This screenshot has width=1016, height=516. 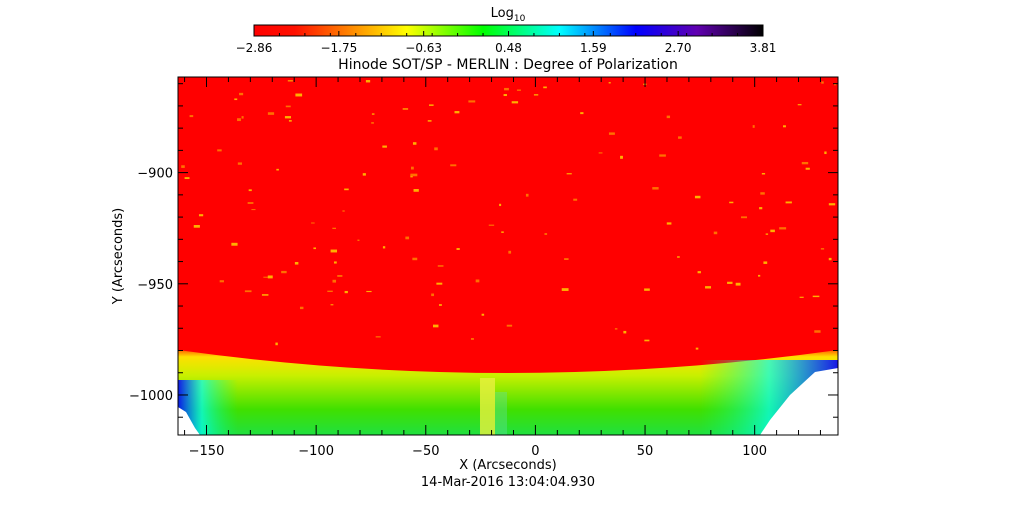 What do you see at coordinates (508, 392) in the screenshot?
I see `limb-region` at bounding box center [508, 392].